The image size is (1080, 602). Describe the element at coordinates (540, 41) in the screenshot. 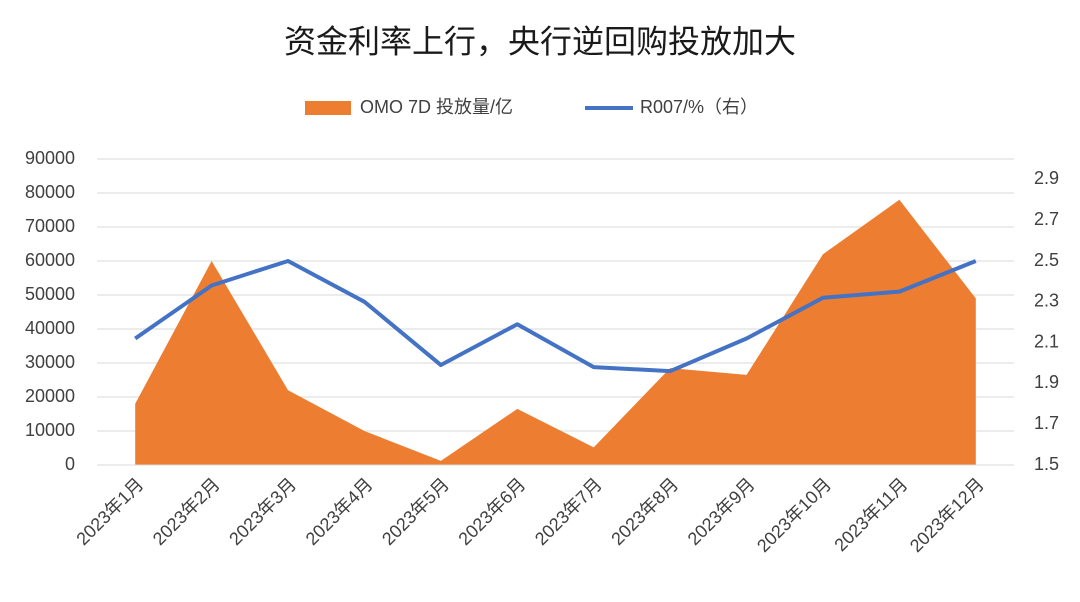

I see `chart-title: 资金利率上行，央行逆回购投放加大` at that location.